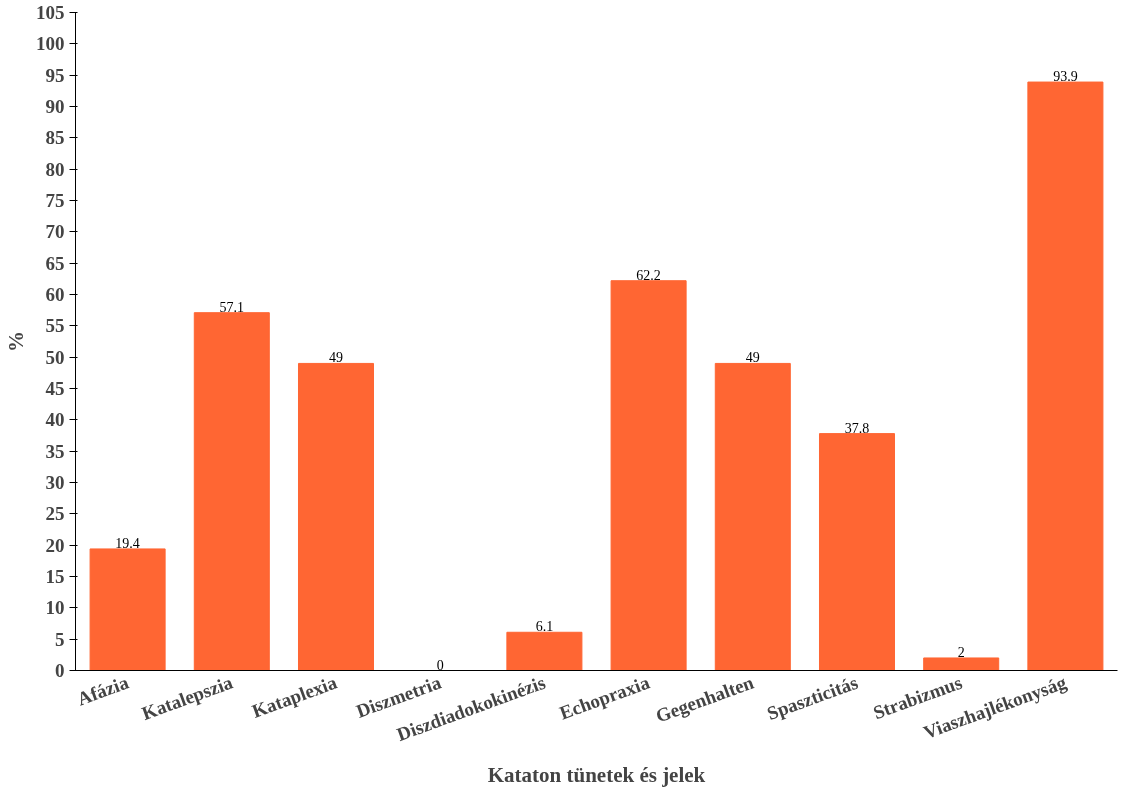  Describe the element at coordinates (55, 514) in the screenshot. I see `y-tick-label: 25` at that location.